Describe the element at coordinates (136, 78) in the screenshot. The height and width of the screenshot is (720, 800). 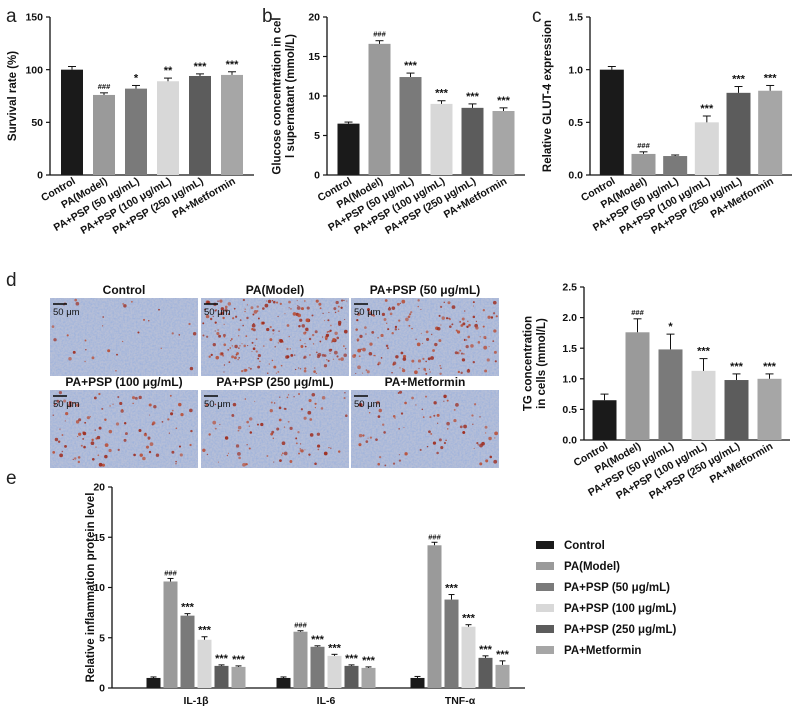
I see `significance-label: *` at that location.